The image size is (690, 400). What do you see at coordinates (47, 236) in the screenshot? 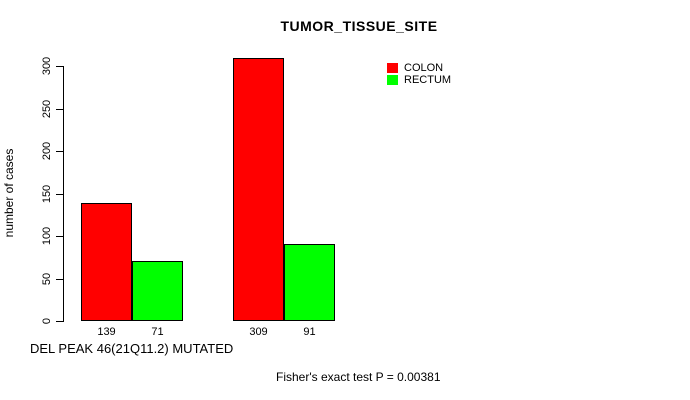
I see `y-tick-label: 100` at bounding box center [47, 236].